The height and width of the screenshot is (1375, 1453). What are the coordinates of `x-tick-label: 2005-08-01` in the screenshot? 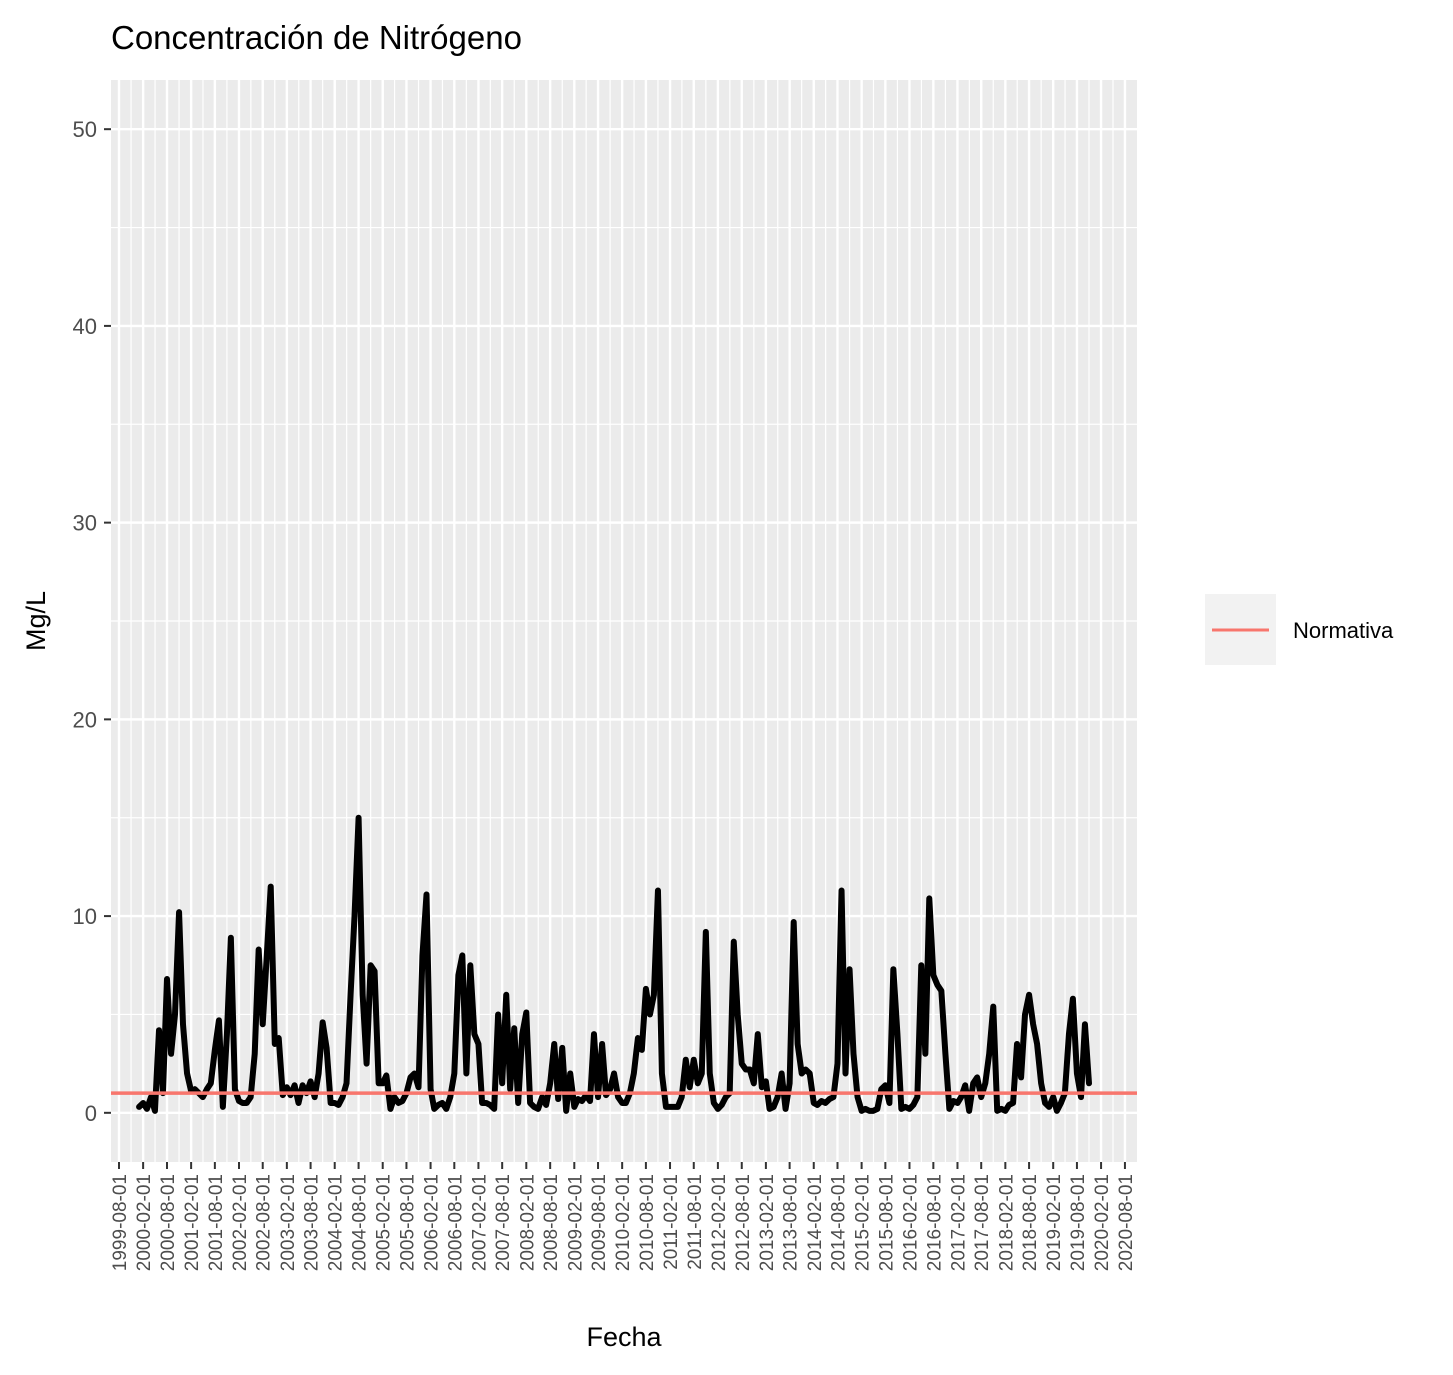 It's located at (407, 1222).